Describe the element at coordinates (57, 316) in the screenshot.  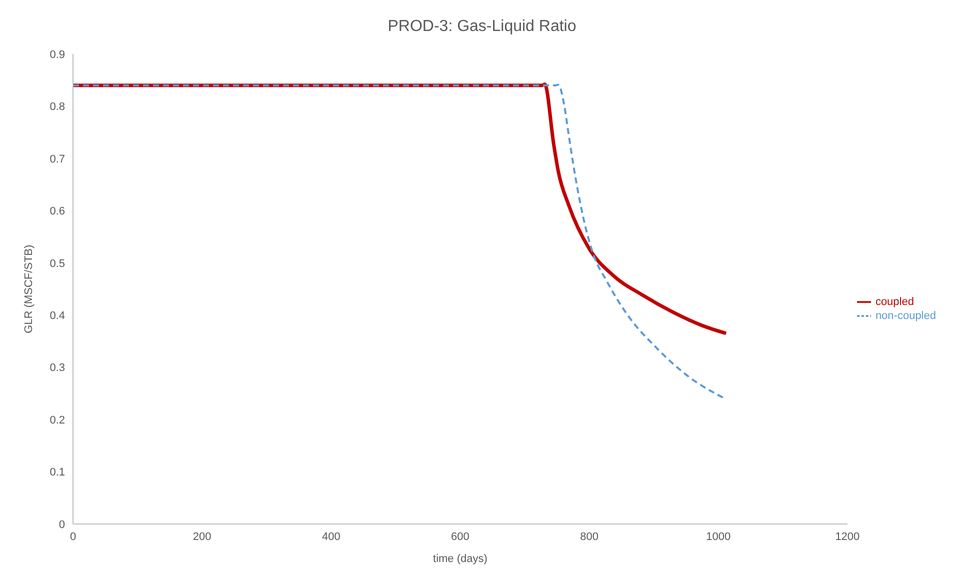
I see `y-tick-label: 0.4` at that location.